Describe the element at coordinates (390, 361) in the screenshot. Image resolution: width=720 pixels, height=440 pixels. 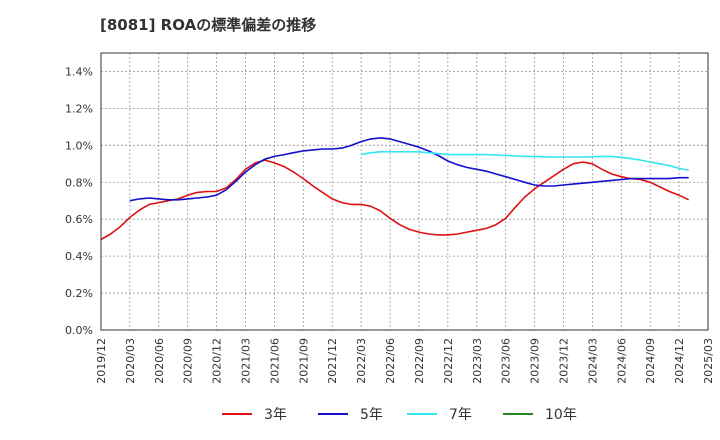
I see `x-tick-label: 2022/06` at that location.